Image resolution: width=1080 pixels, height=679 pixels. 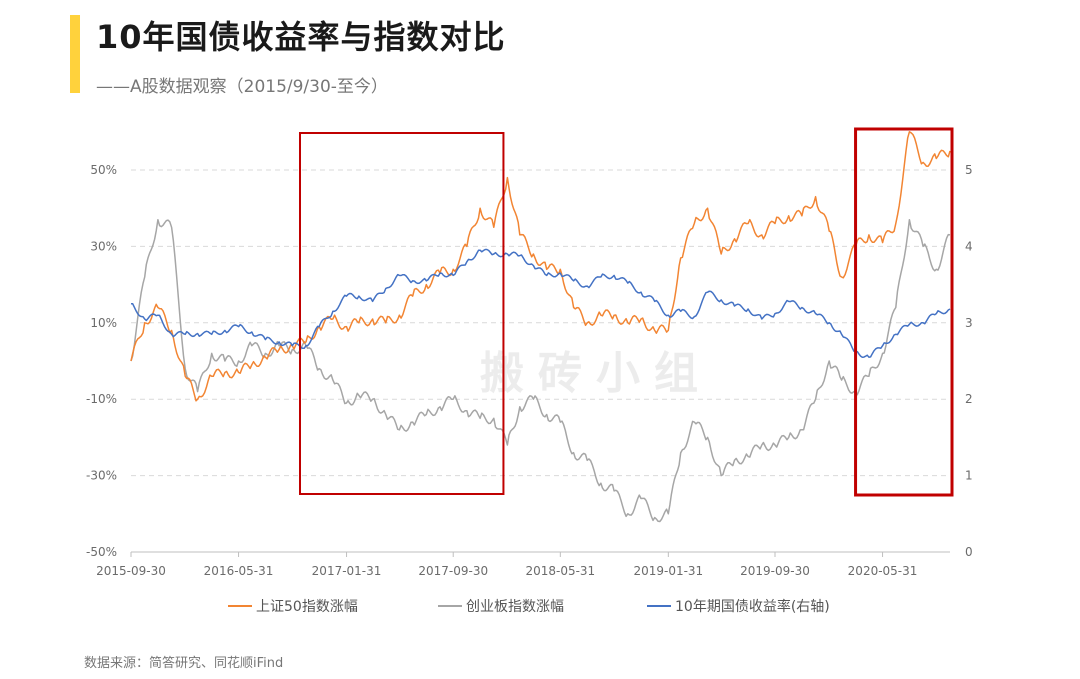 What do you see at coordinates (101, 476) in the screenshot?
I see `y-left-tick-label: -30%` at bounding box center [101, 476].